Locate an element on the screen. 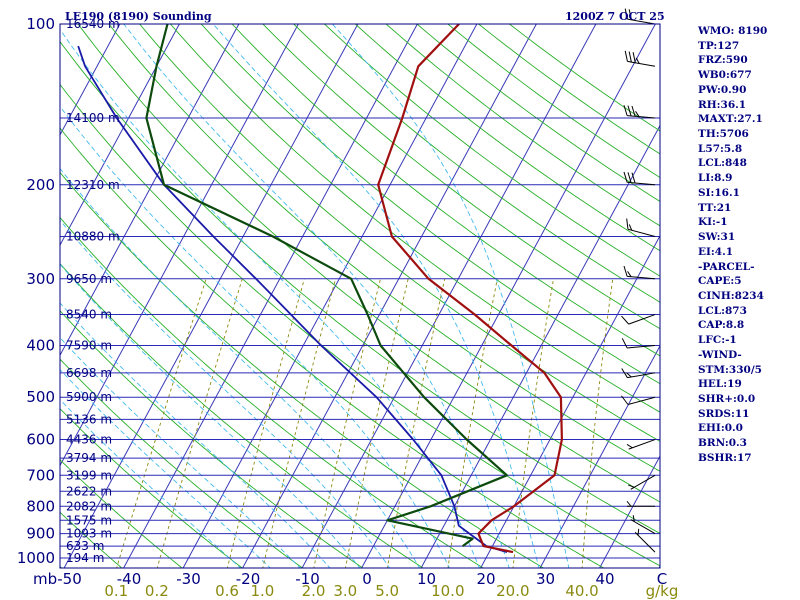 The height and width of the screenshot is (600, 800). mixing-ratio-unit-label: g/kg is located at coordinates (662, 591).